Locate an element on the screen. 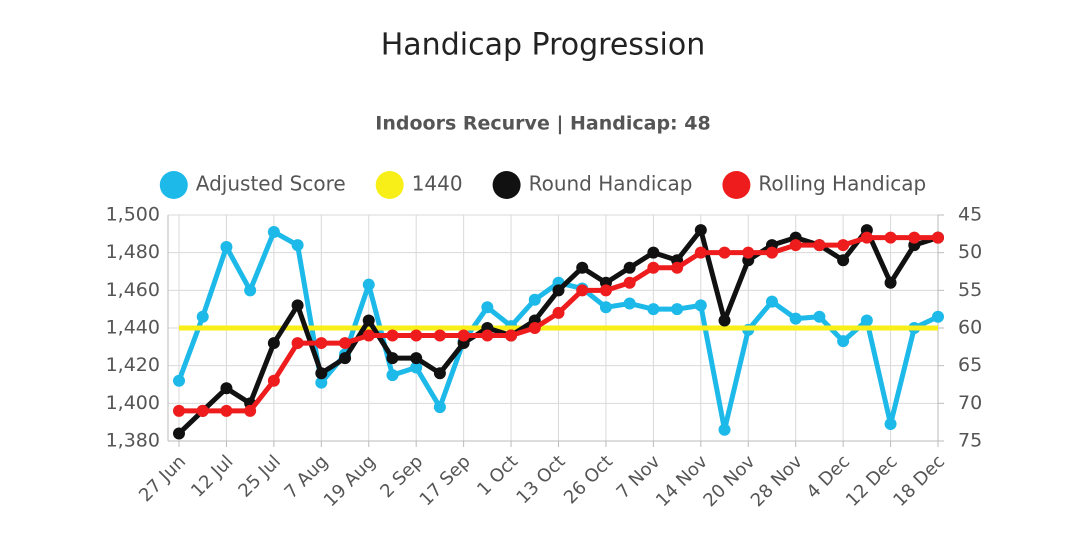  legend-label: 1440 is located at coordinates (437, 184).